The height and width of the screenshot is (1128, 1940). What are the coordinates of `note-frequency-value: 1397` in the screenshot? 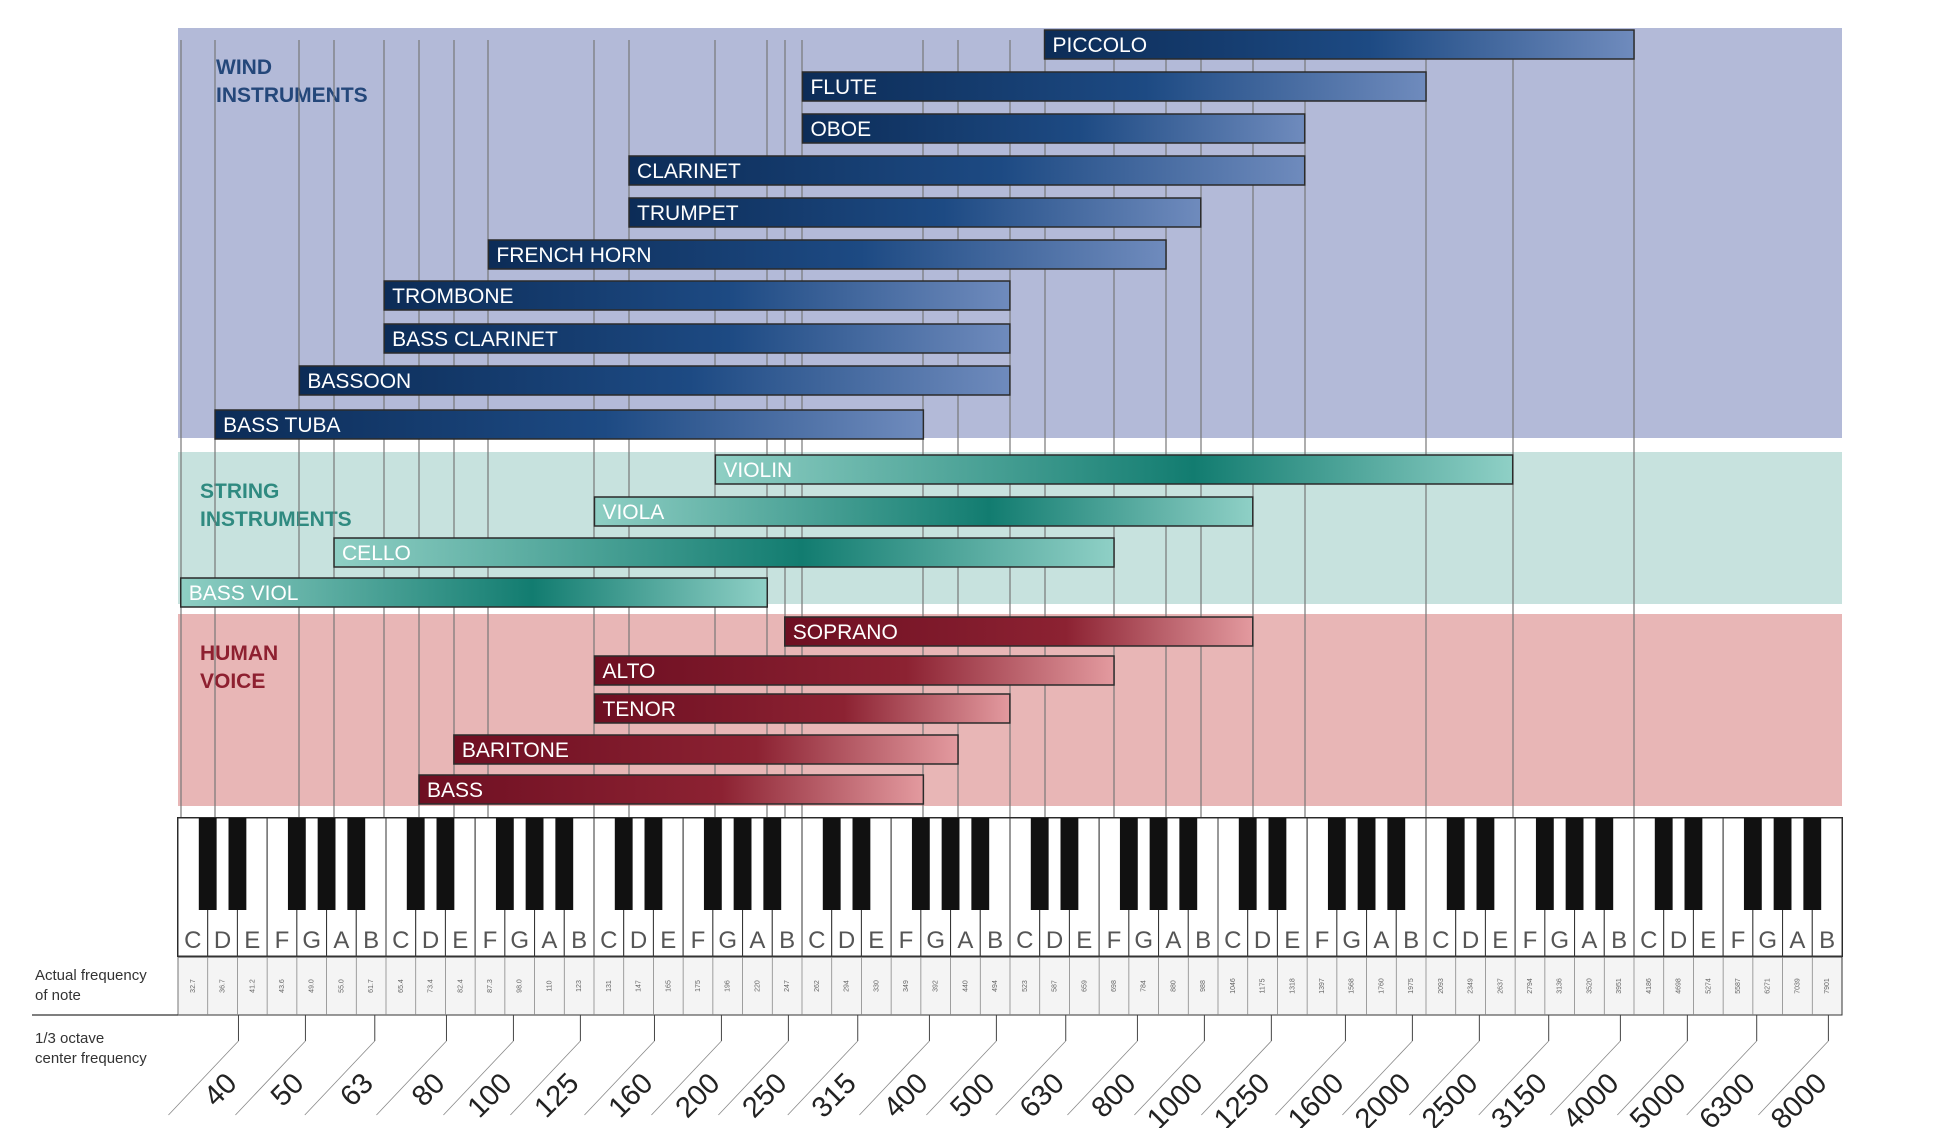 It's located at (1322, 986).